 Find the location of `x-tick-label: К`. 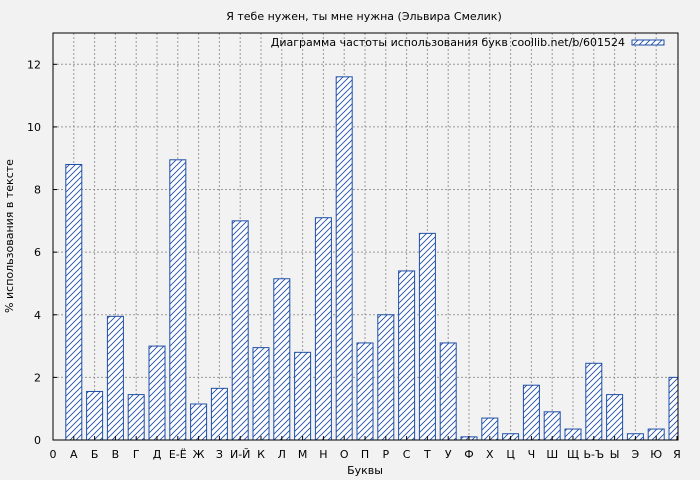

x-tick-label: К is located at coordinates (261, 454).